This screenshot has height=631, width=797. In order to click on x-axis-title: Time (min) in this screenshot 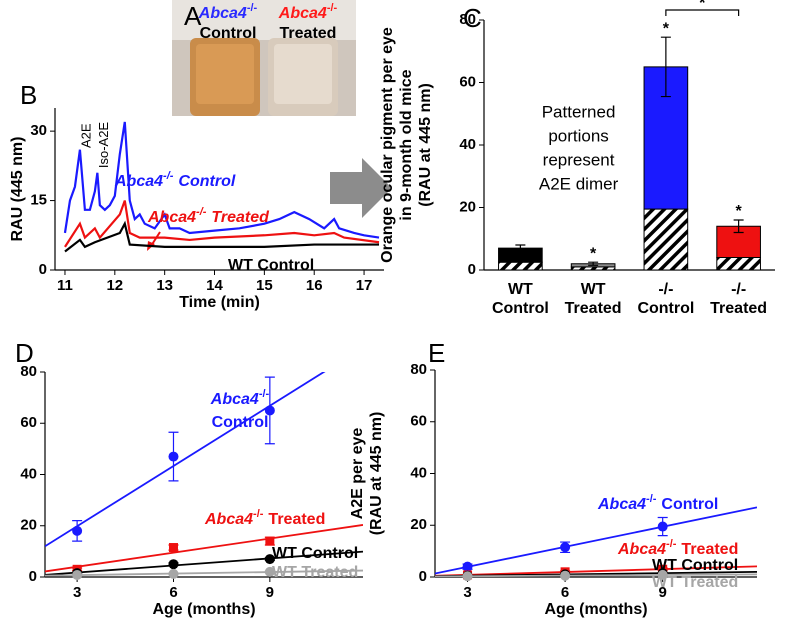, I will do `click(219, 302)`.